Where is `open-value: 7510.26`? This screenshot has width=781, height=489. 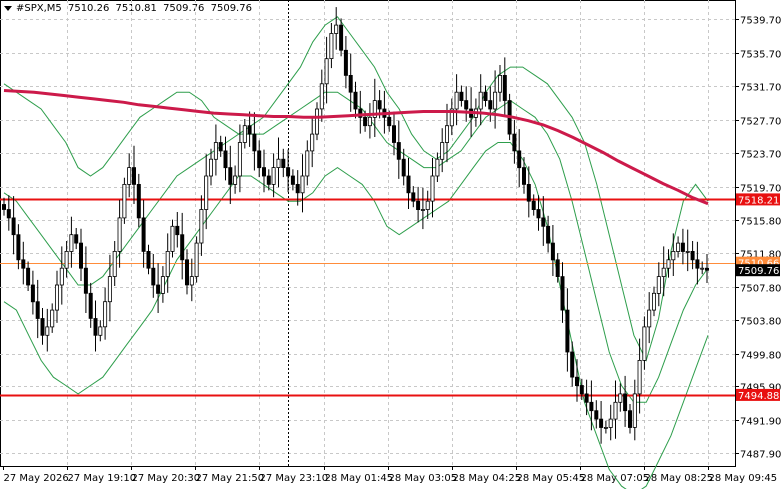
open-value: 7510.26 is located at coordinates (88, 8).